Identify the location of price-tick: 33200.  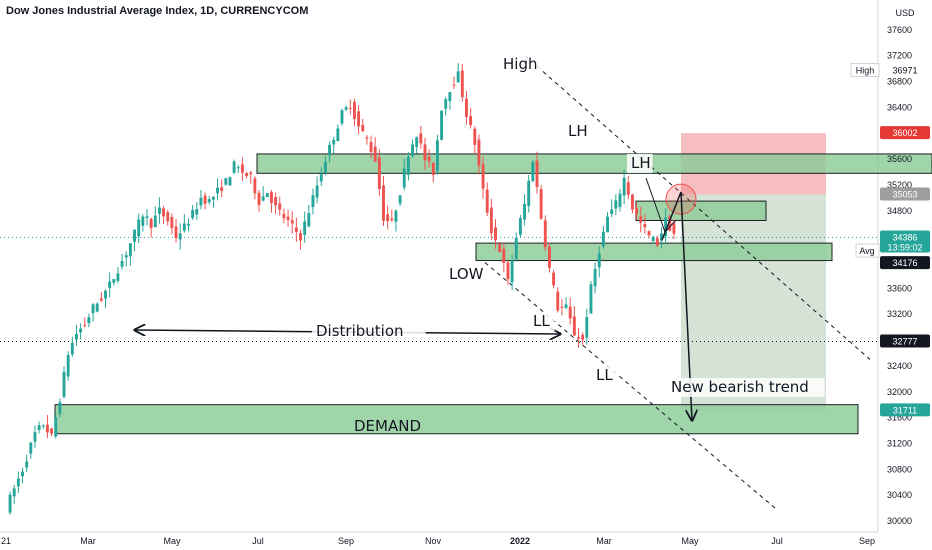
(899, 314).